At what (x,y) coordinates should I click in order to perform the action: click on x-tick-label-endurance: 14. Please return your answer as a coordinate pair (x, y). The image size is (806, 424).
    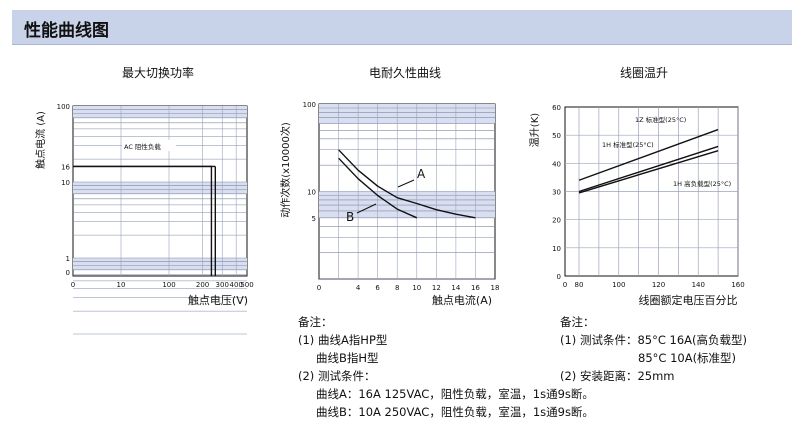
    Looking at the image, I should click on (455, 288).